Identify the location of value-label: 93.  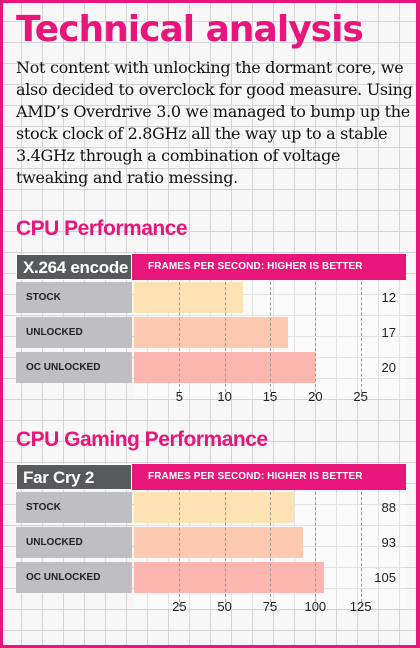
(388, 542).